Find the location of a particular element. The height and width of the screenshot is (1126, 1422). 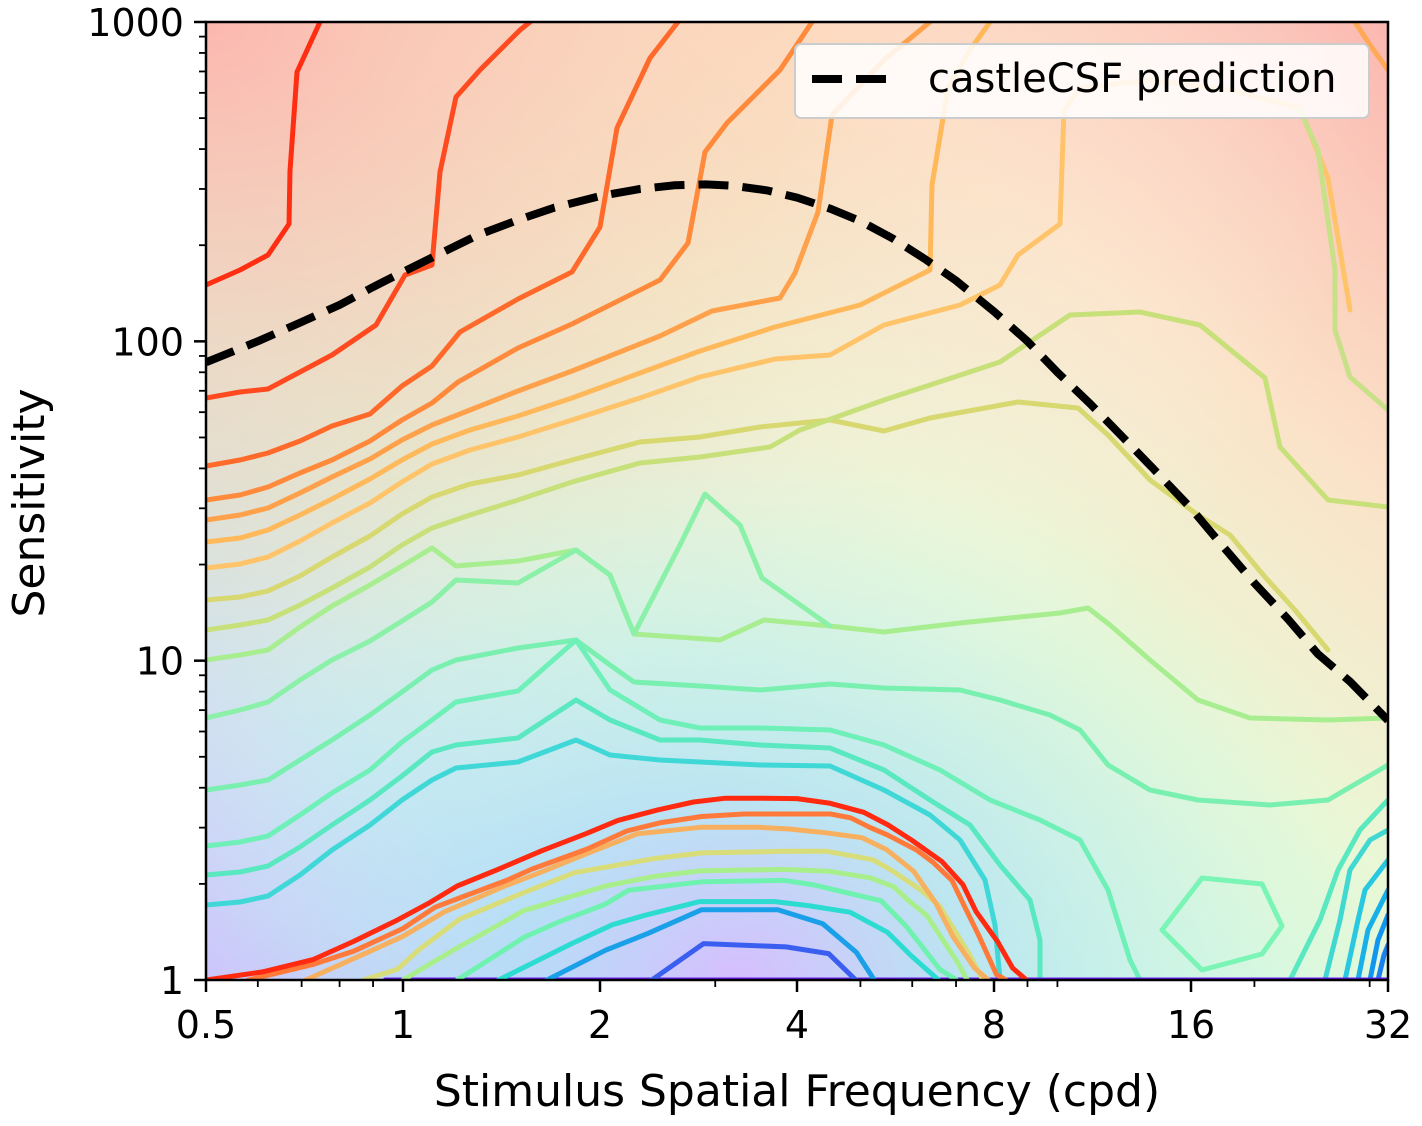

y-tick-label: 1 is located at coordinates (172, 981).